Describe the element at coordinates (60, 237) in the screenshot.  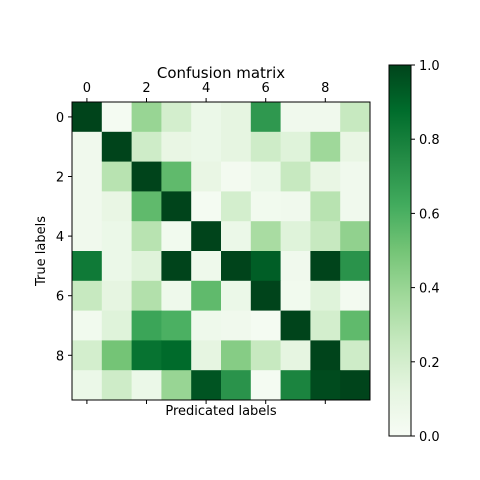
I see `y-tick-label: 4` at that location.